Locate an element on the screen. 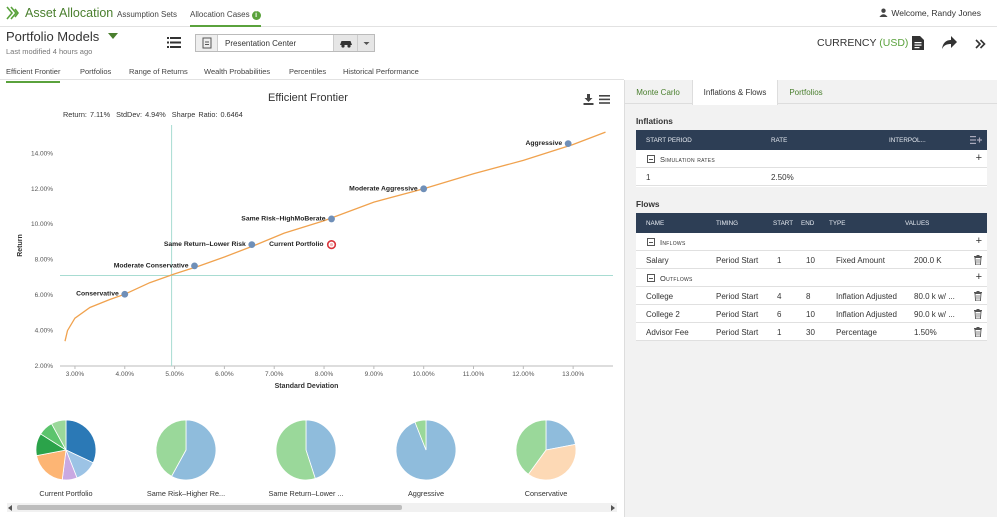  share-icon is located at coordinates (949, 42).